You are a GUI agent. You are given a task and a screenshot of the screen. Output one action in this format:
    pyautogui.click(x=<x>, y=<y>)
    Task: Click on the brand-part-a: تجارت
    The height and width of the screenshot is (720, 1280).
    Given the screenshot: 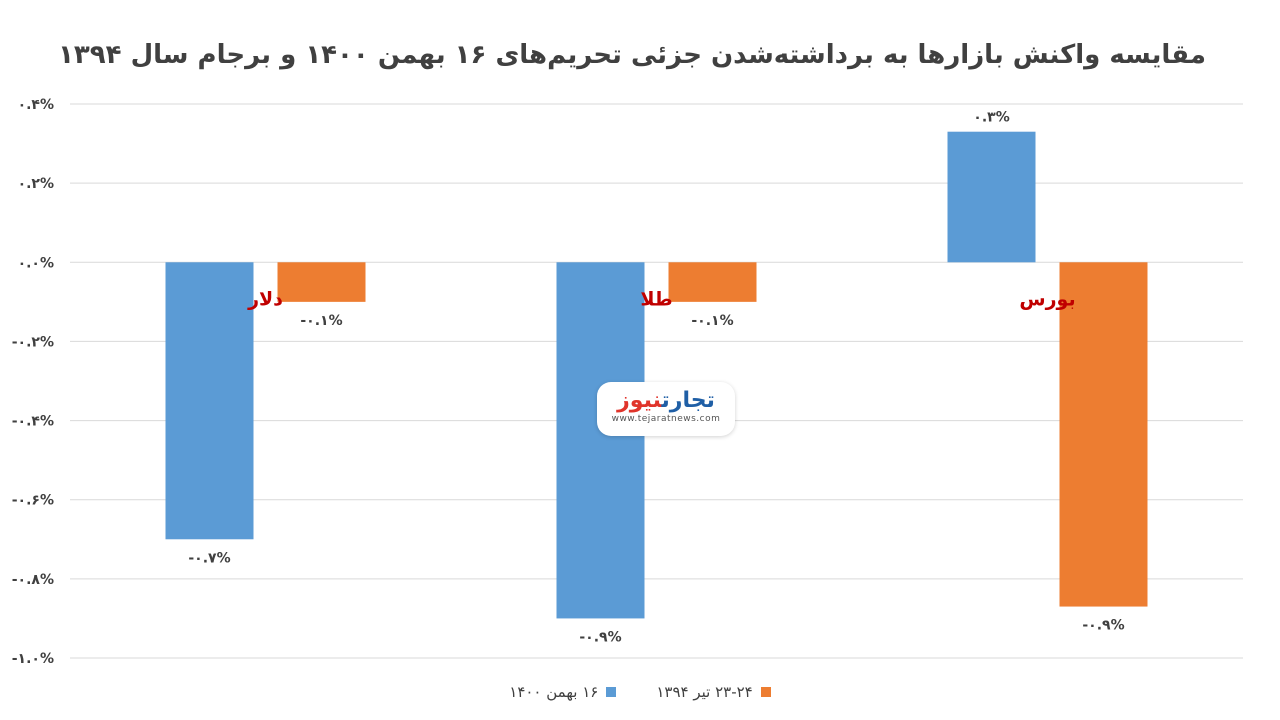 What is the action you would take?
    pyautogui.click(x=688, y=400)
    